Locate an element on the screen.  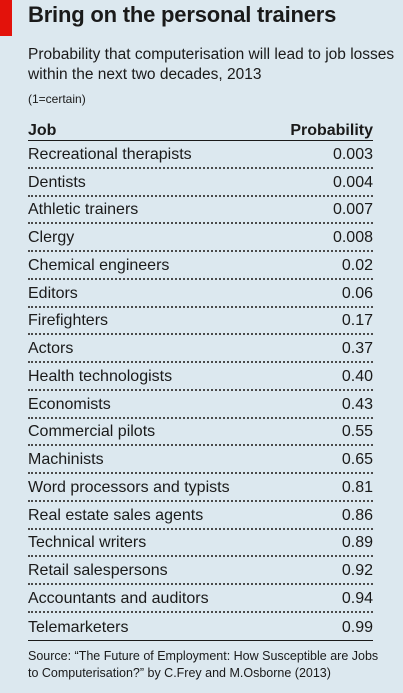
job-label: Chemical engineers is located at coordinates (99, 265).